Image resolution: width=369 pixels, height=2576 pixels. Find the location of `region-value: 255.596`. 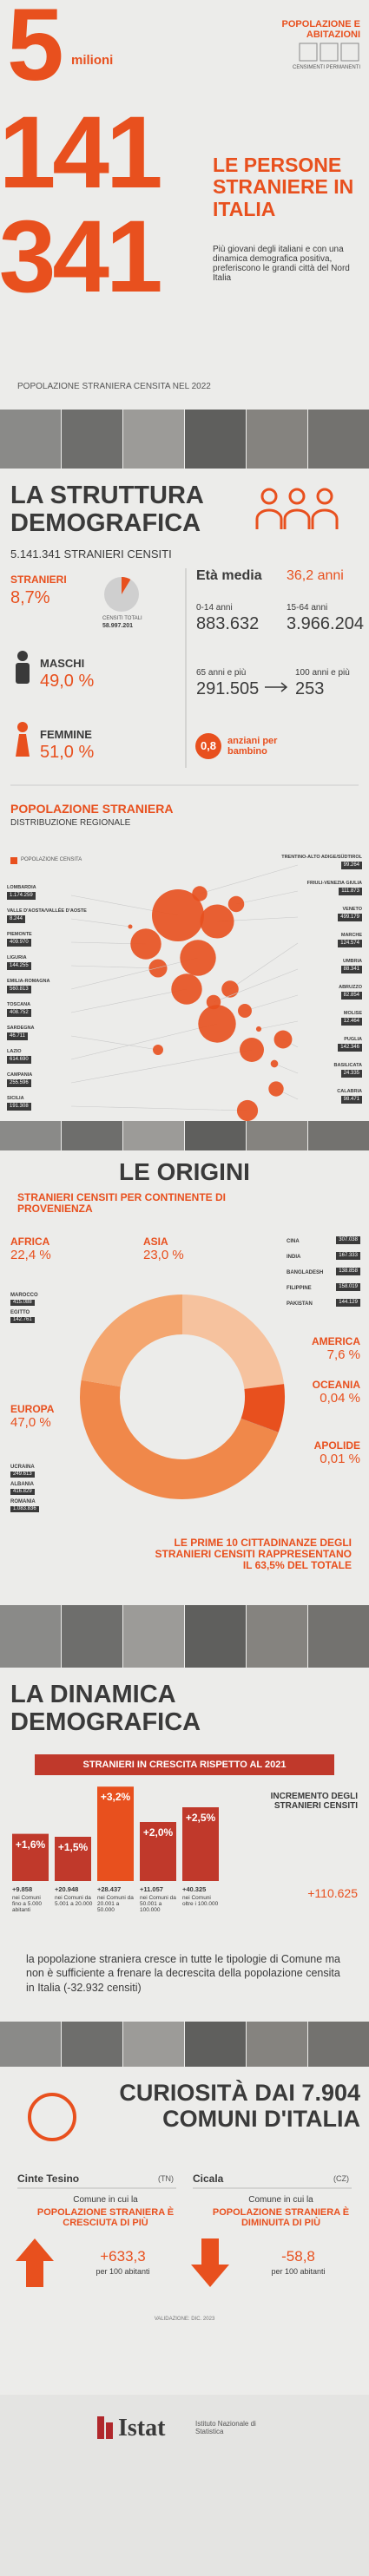

region-value: 255.596 is located at coordinates (19, 1083).